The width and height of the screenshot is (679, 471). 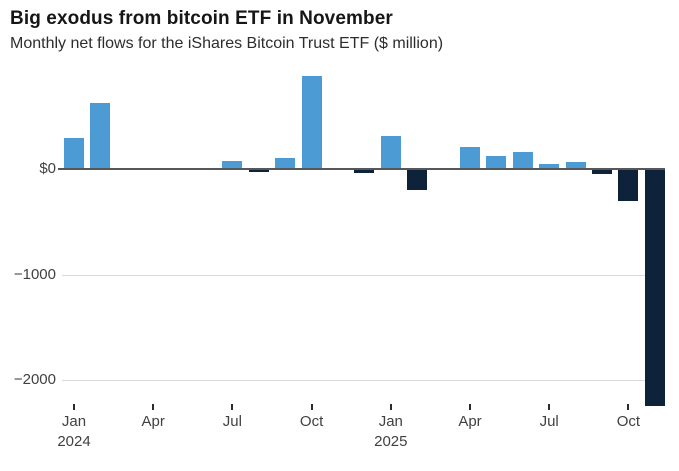 I want to click on year-label: 2025, so click(x=391, y=441).